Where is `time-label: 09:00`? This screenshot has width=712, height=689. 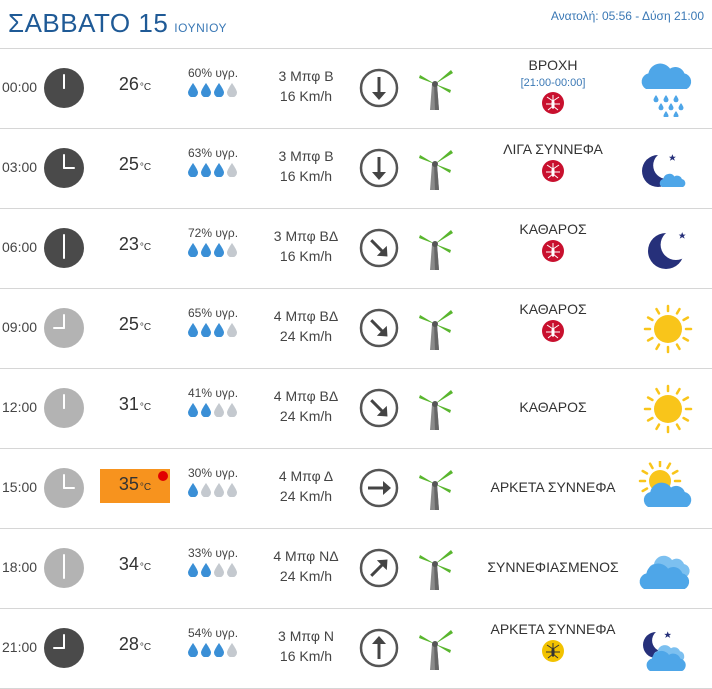 time-label: 09:00 is located at coordinates (20, 327).